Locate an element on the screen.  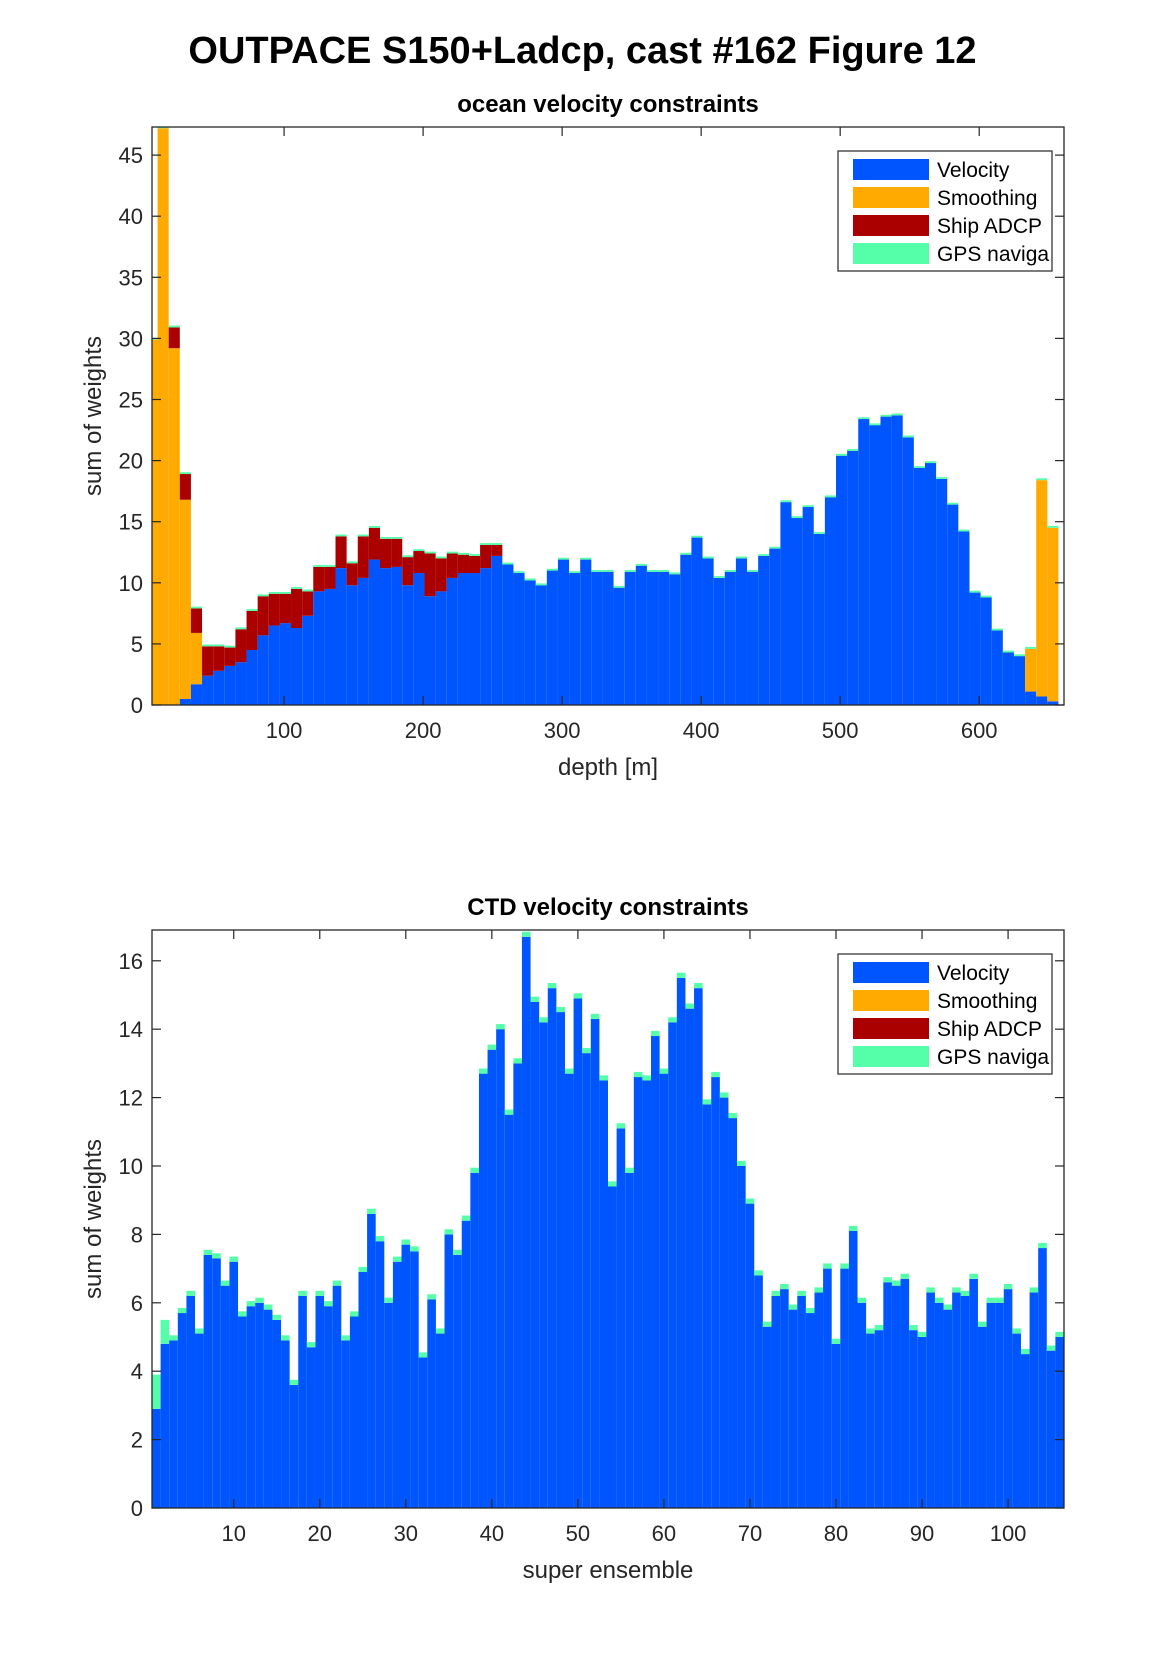
y-tick-label: 0 is located at coordinates (137, 1508).